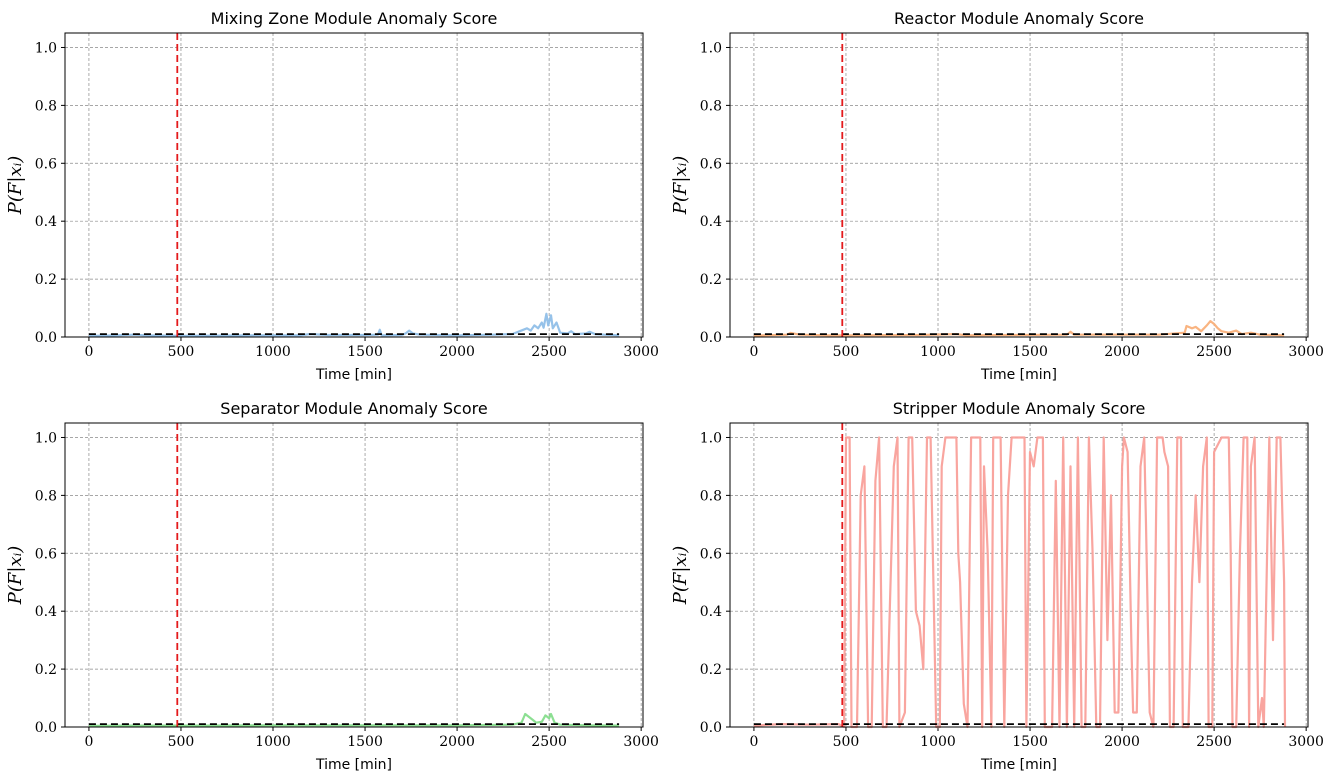 This screenshot has height=783, width=1329. Describe the element at coordinates (353, 408) in the screenshot. I see `chart-title: Separator Module Anomaly Score` at that location.